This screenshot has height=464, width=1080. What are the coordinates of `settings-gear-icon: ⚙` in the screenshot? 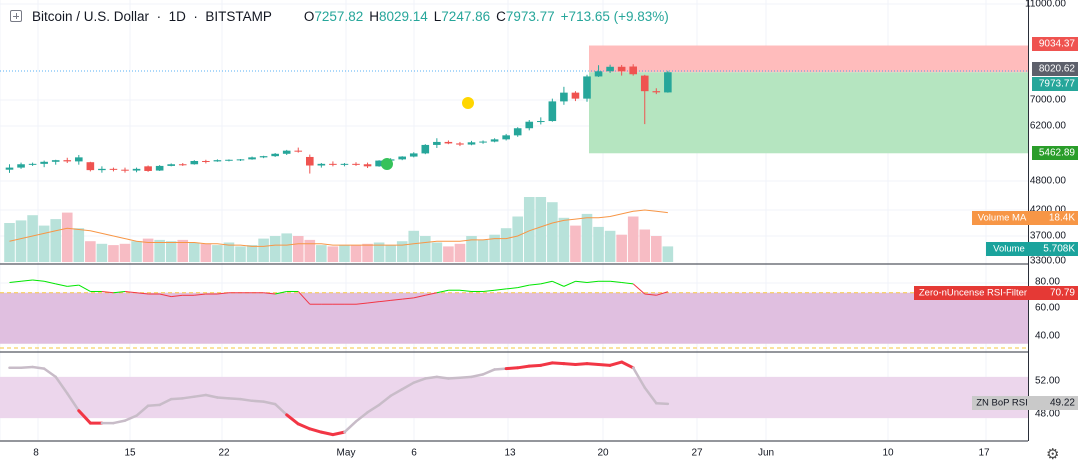 It's located at (1053, 454).